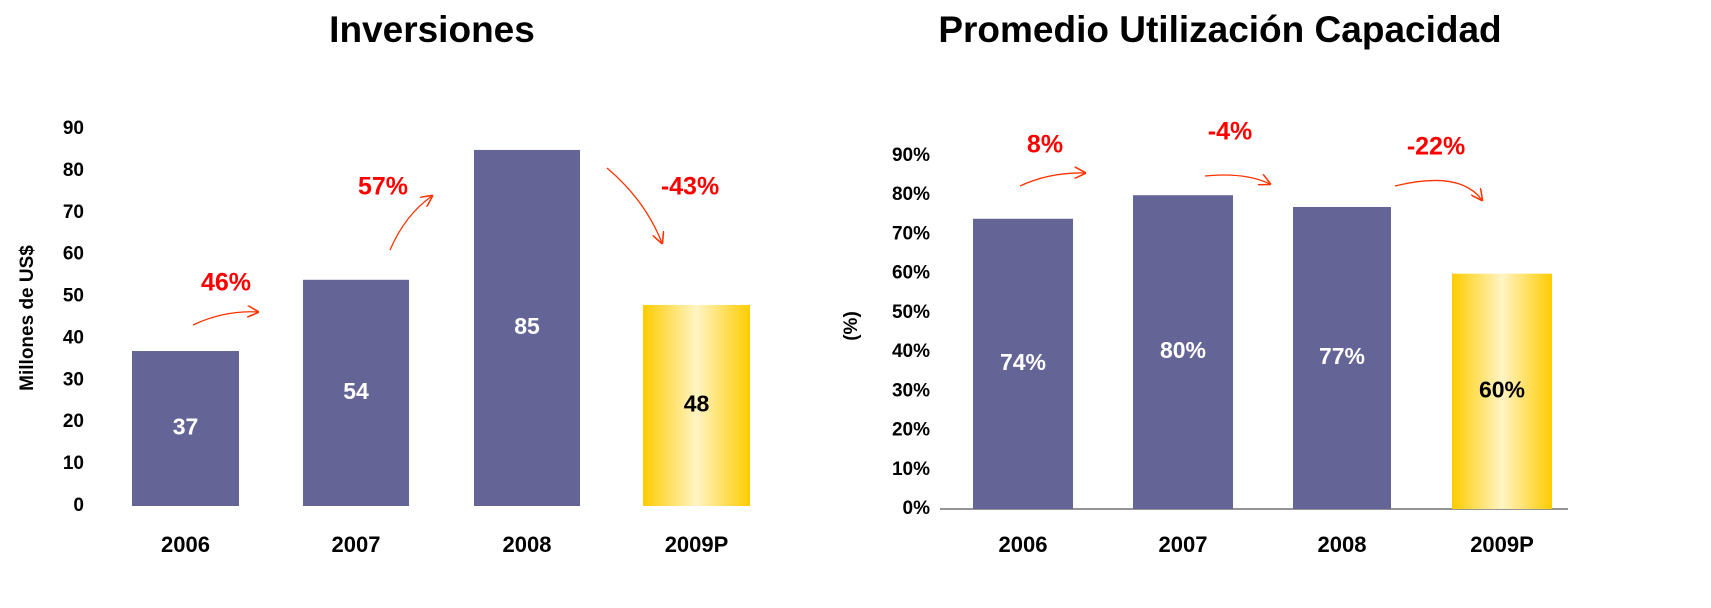 This screenshot has height=608, width=1711. I want to click on y-tick-label: 60%, so click(911, 273).